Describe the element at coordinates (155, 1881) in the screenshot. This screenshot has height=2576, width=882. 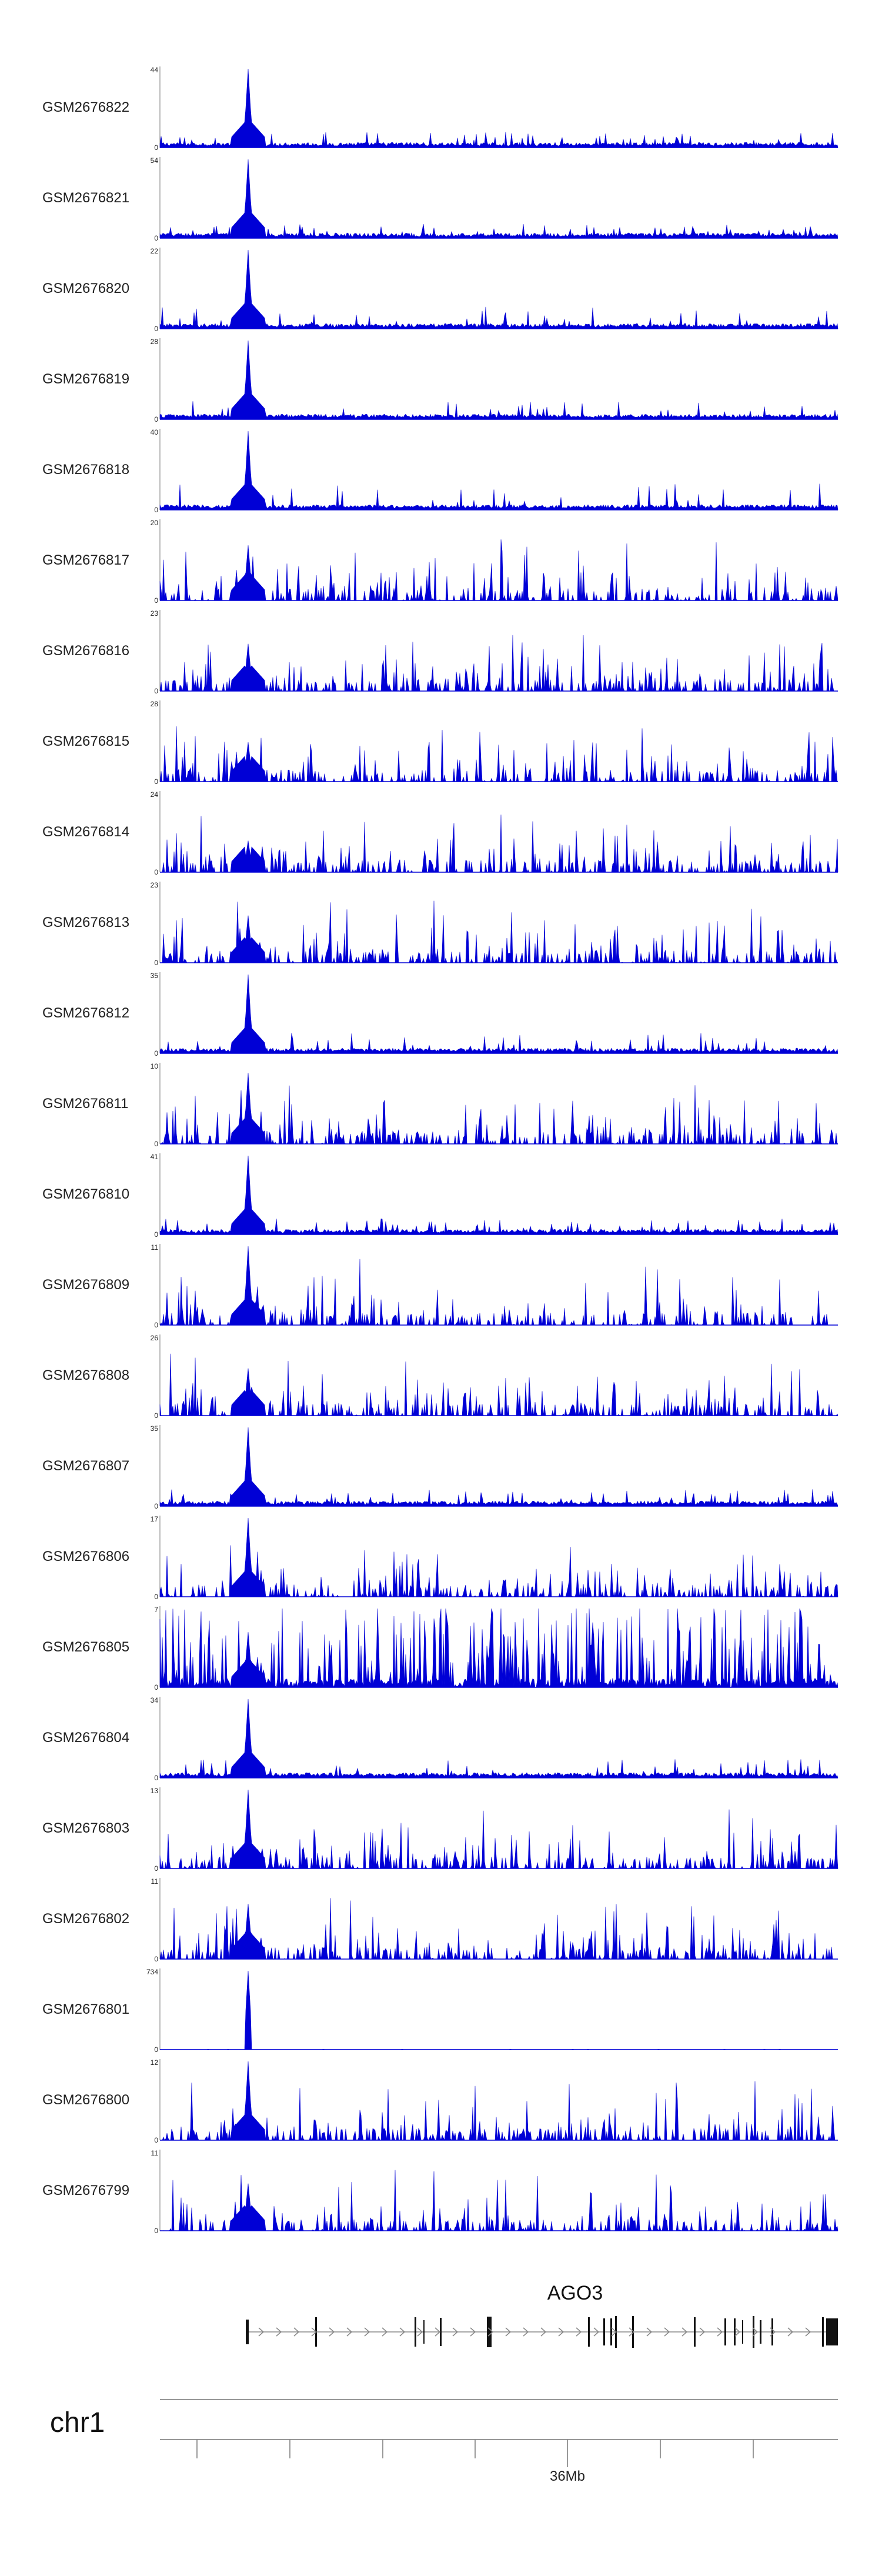
I see `track-scale-max: 11` at that location.